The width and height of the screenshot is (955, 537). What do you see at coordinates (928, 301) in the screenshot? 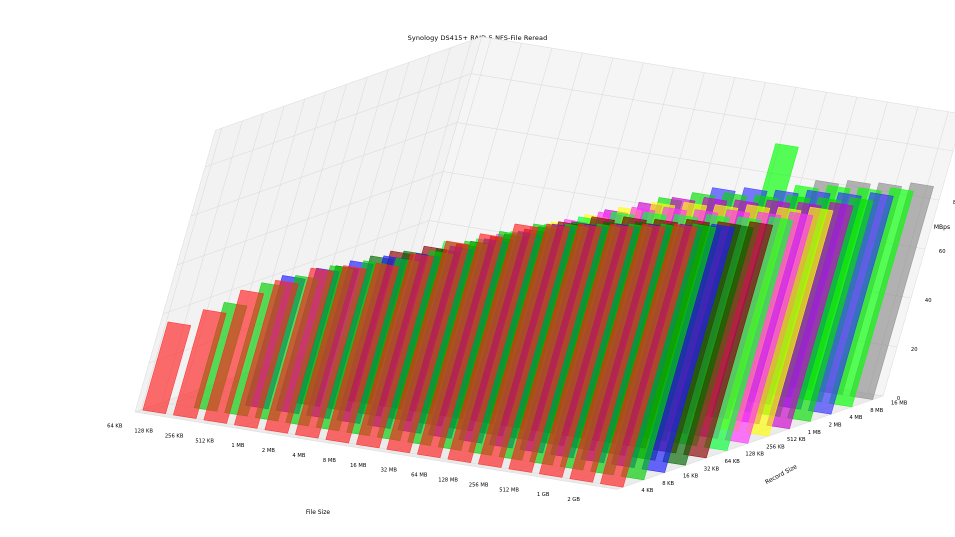
I see `z-tick-label: 40` at bounding box center [928, 301].